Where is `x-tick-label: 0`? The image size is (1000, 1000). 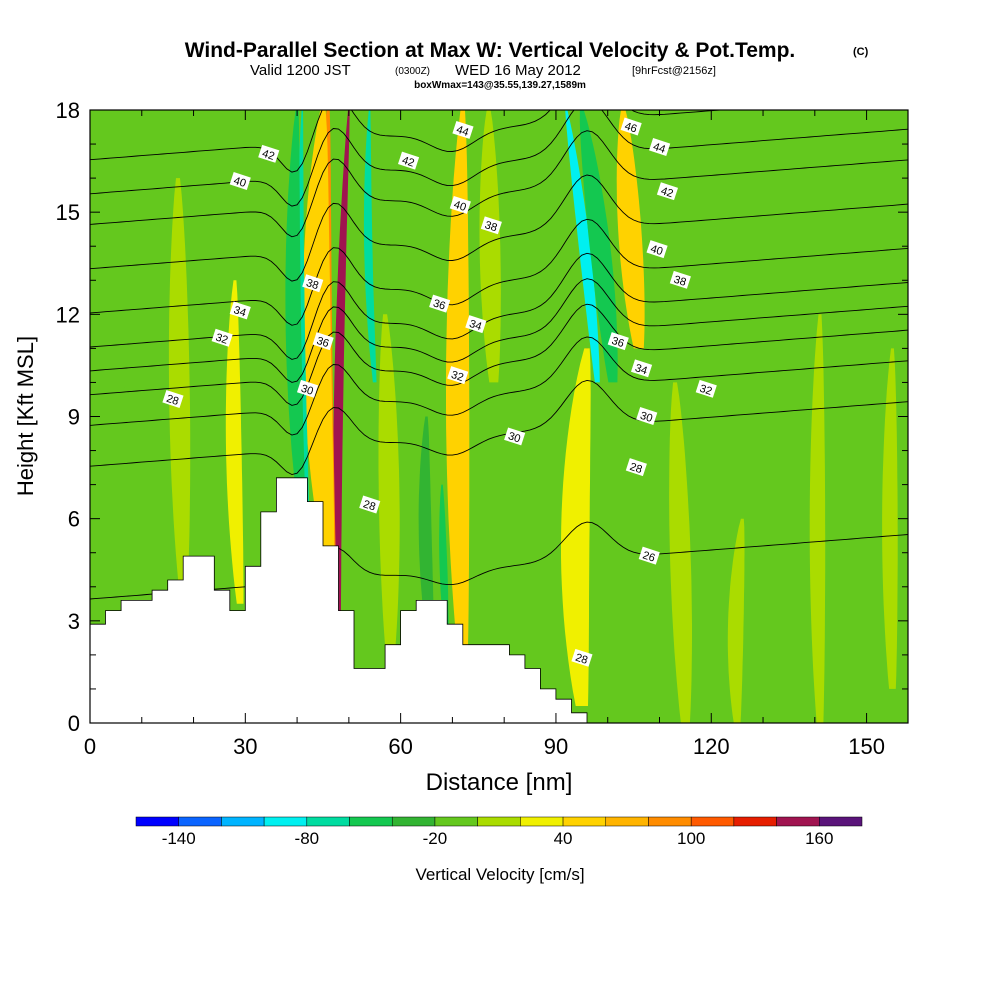 x-tick-label: 0 is located at coordinates (90, 746).